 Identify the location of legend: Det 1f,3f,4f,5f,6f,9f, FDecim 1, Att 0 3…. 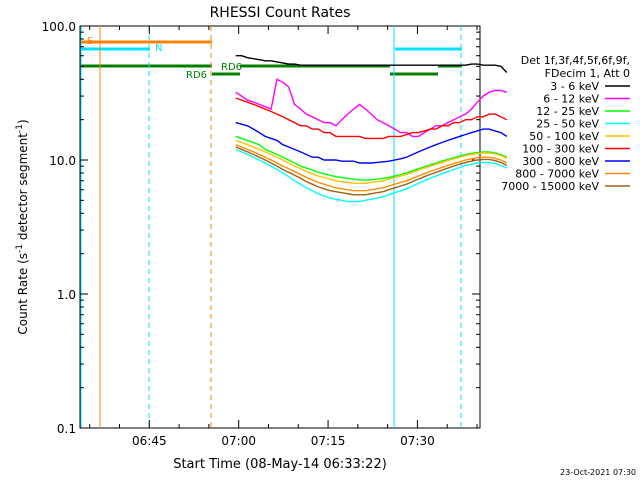
(565, 123).